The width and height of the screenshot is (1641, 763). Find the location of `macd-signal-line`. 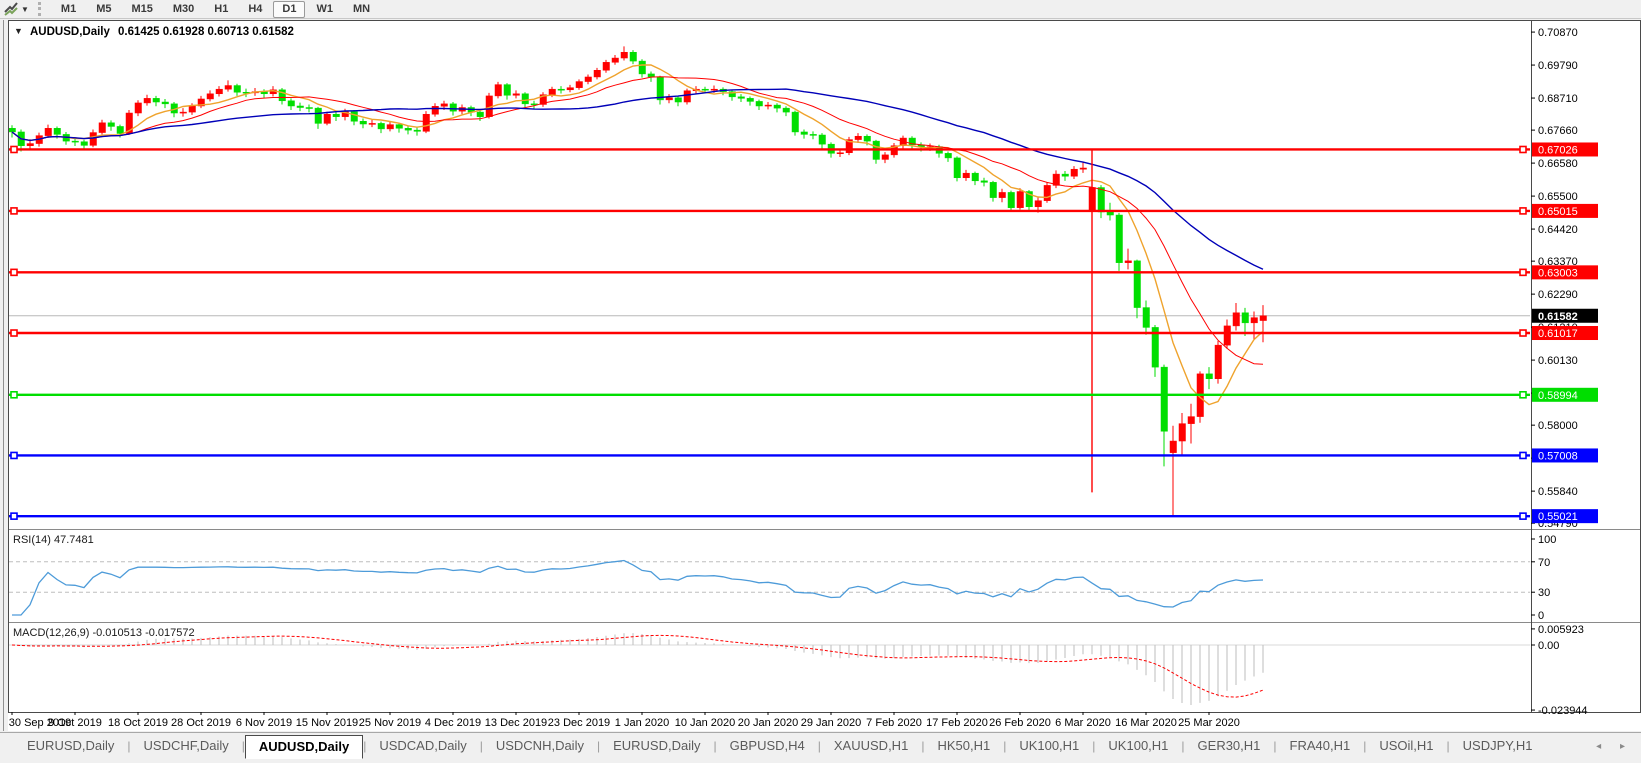

macd-signal-line is located at coordinates (637, 666).